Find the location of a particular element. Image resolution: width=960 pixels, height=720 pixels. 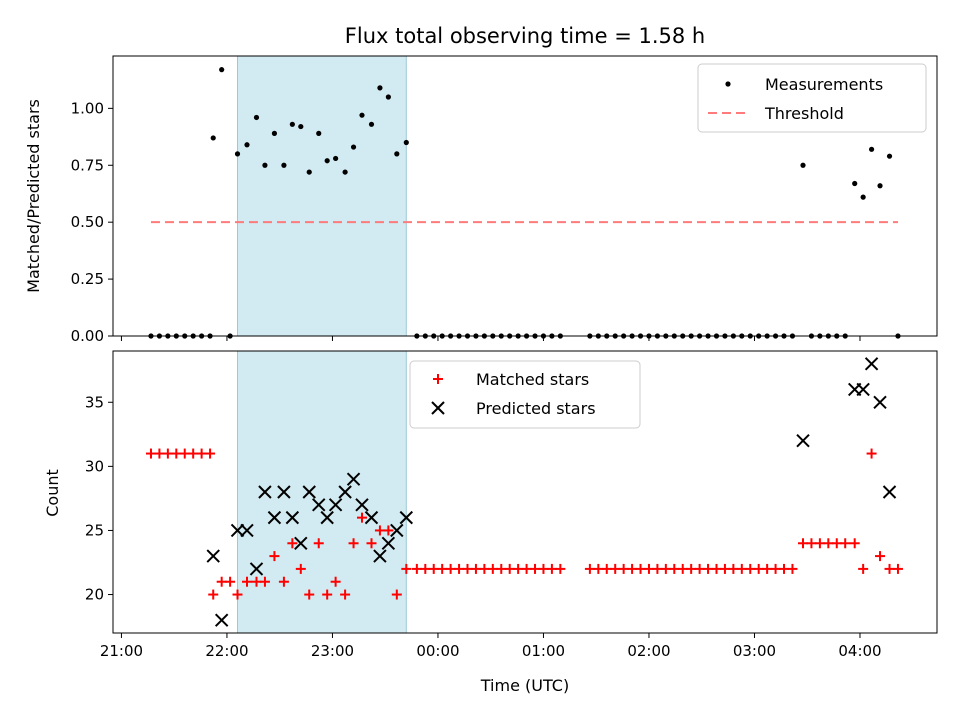

top-legend-box is located at coordinates (812, 98).